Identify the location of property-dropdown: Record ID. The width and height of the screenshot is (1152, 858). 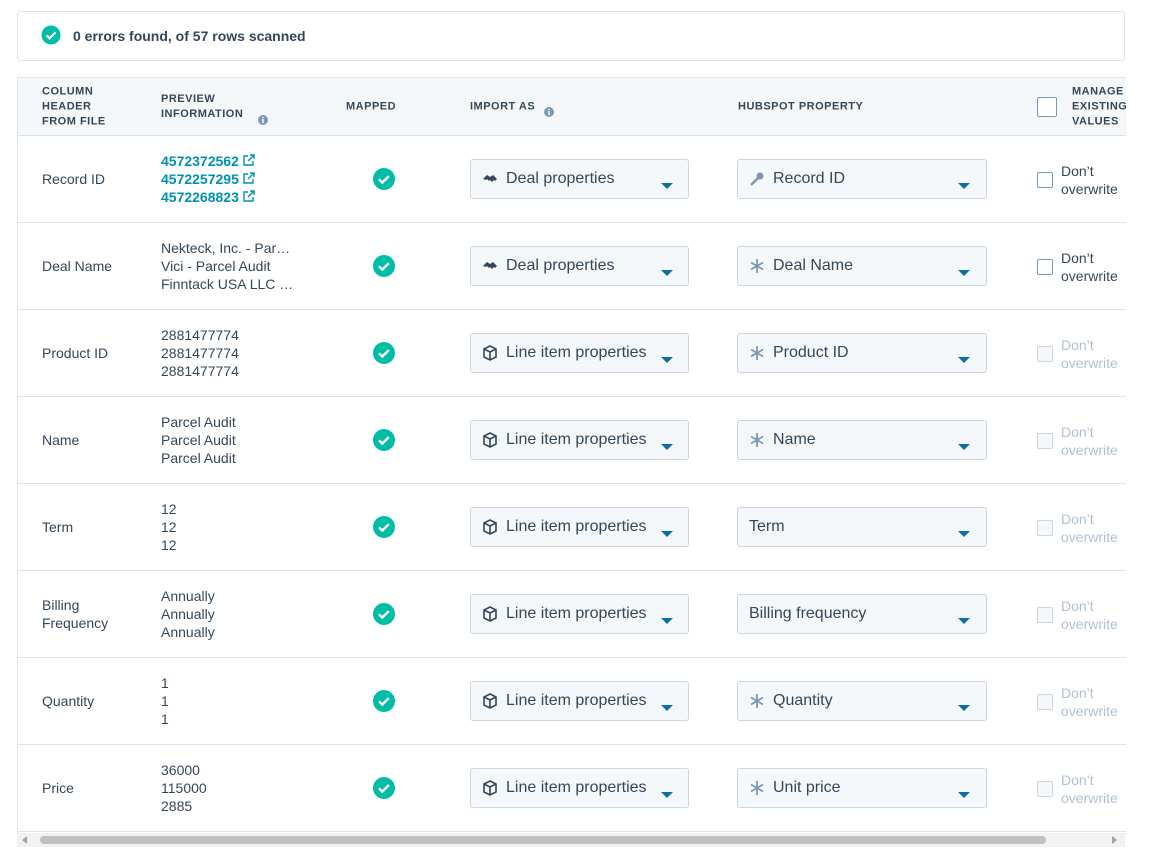
(862, 179).